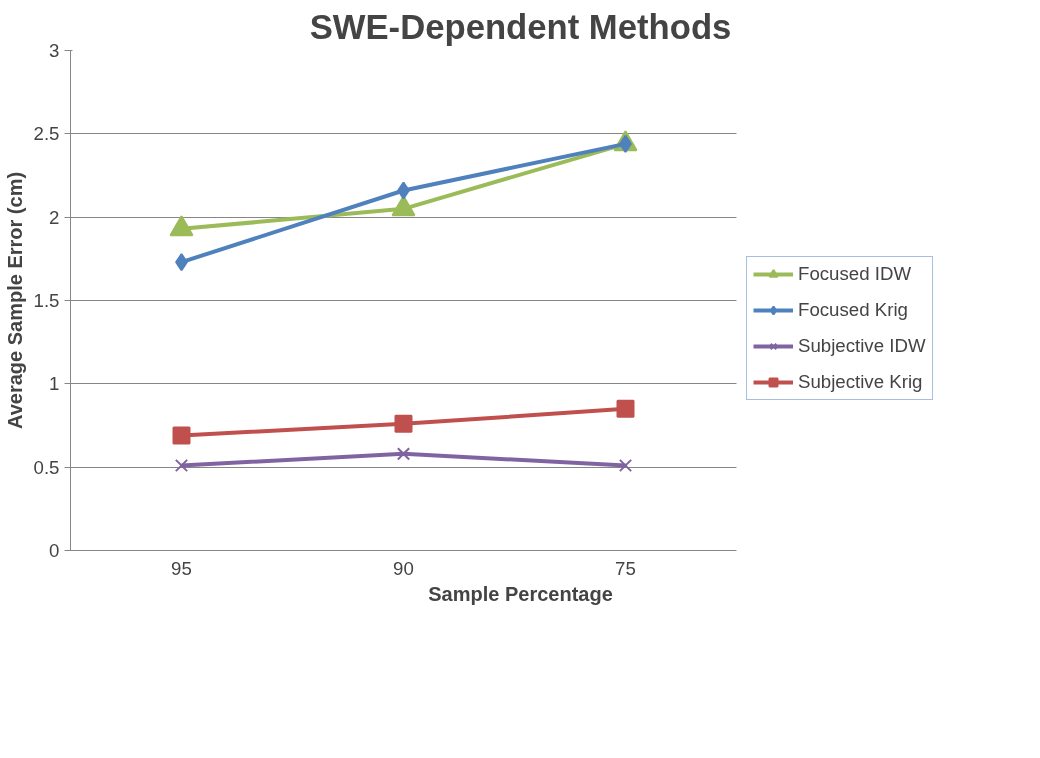 This screenshot has height=758, width=1040. What do you see at coordinates (46, 467) in the screenshot?
I see `y-tick-label: 0.5` at bounding box center [46, 467].